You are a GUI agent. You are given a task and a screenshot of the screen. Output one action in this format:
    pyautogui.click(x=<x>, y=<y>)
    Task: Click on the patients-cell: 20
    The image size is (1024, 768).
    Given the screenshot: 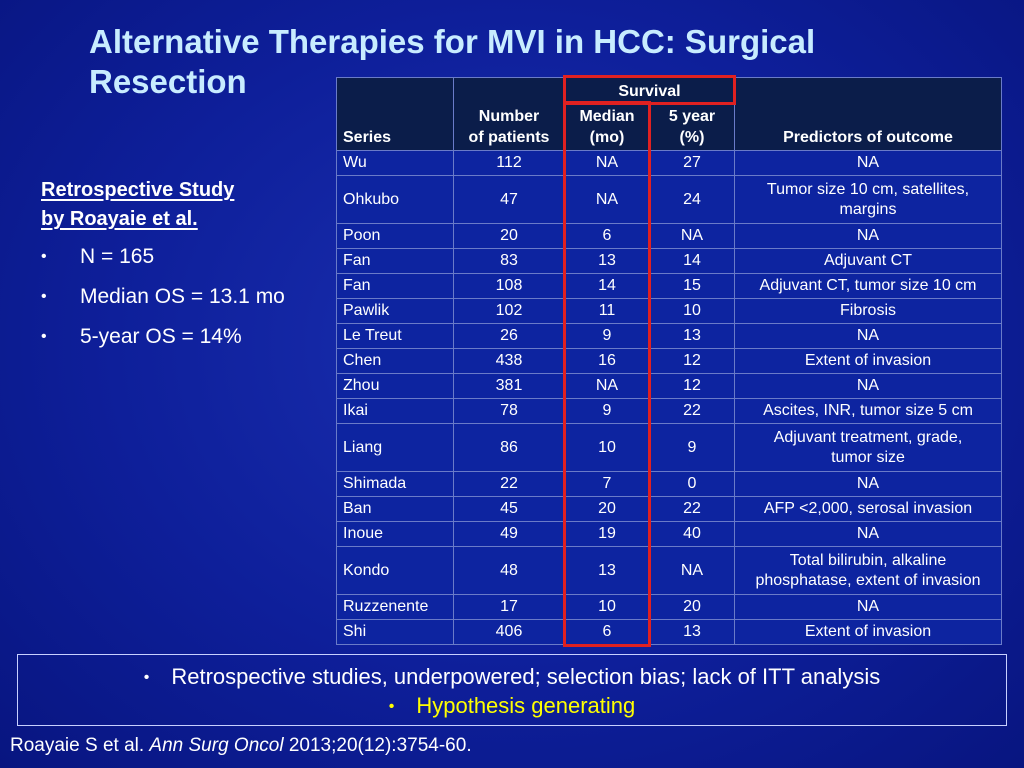 What is the action you would take?
    pyautogui.click(x=509, y=236)
    